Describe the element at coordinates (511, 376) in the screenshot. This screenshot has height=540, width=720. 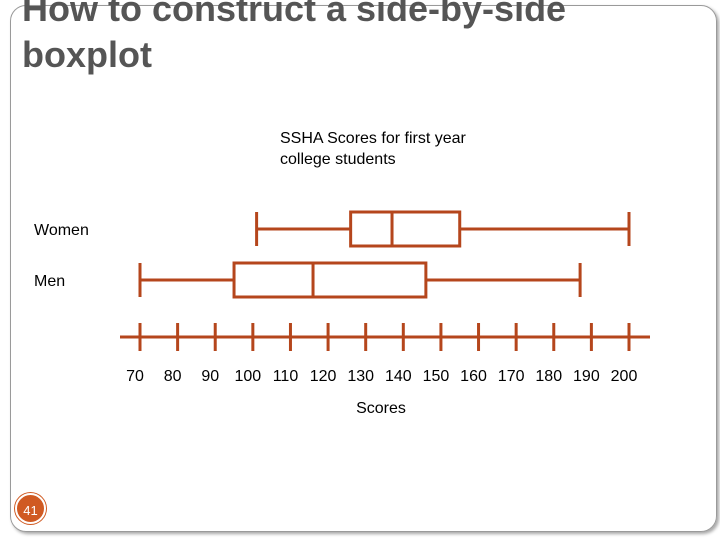
I see `x-tick-label: 170` at that location.